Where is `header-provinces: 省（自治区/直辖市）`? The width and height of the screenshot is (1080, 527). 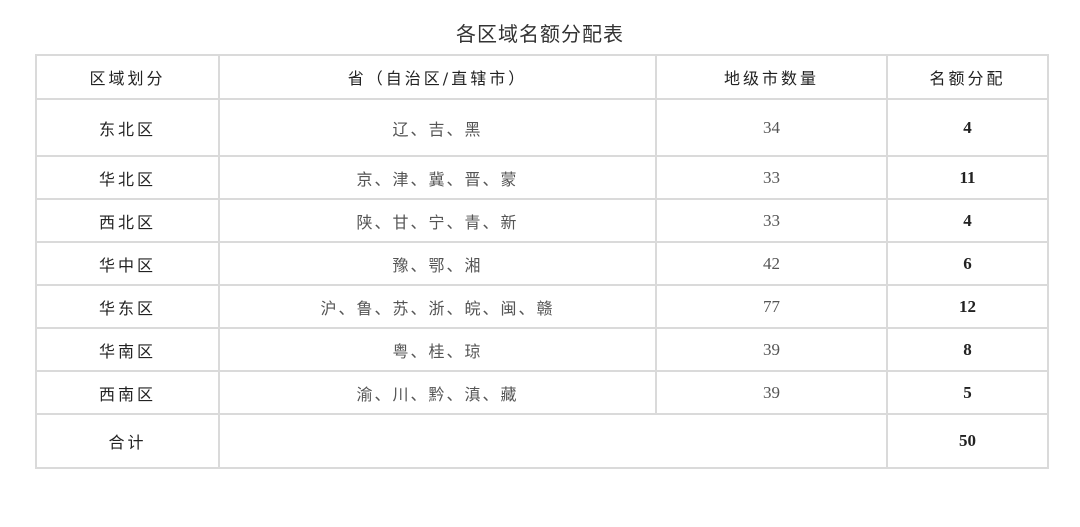
header-provinces: 省（自治区/直辖市） is located at coordinates (437, 77).